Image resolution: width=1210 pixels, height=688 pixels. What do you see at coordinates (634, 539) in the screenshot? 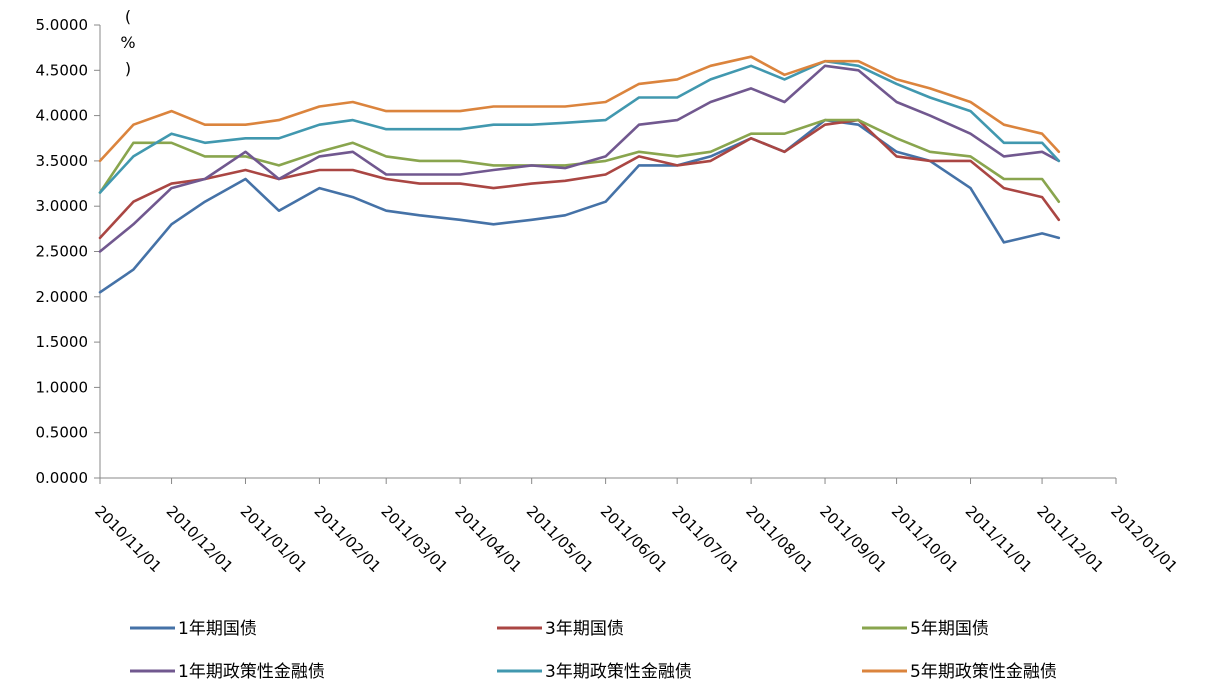
I see `x-tick-label: 2011/06/01` at bounding box center [634, 539].